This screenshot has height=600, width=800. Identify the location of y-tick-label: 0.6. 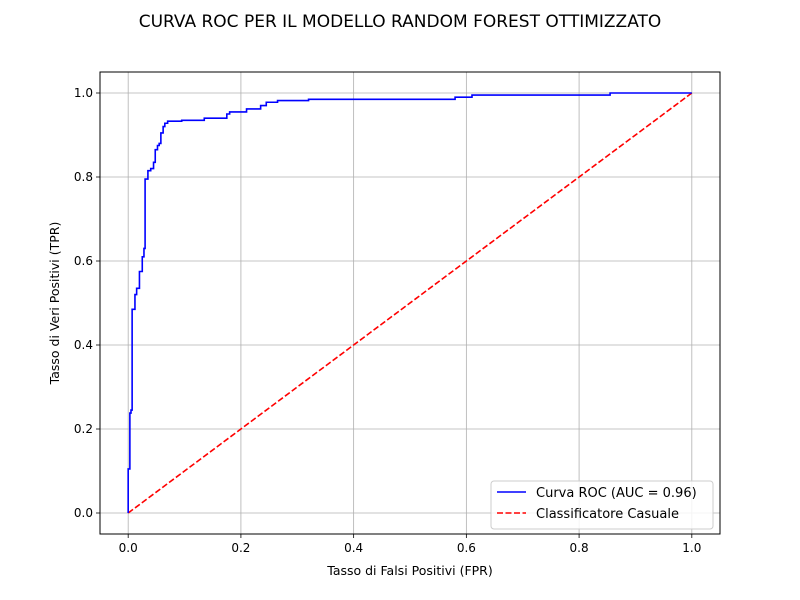
(83, 261).